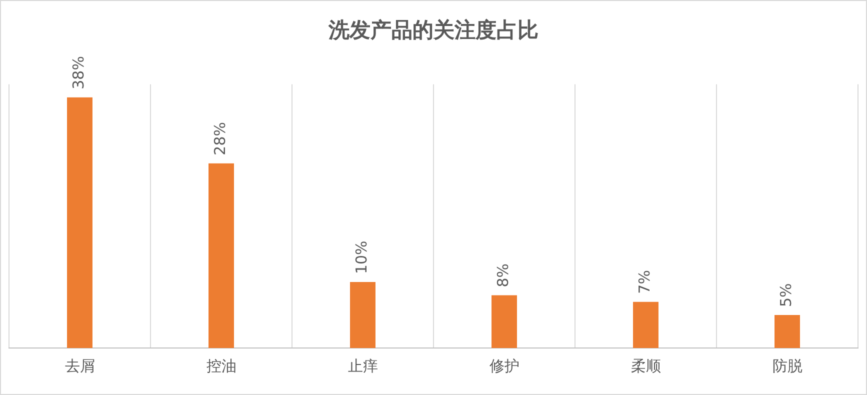 Image resolution: width=867 pixels, height=395 pixels. Describe the element at coordinates (645, 365) in the screenshot. I see `x-tick-label: 柔顺` at that location.